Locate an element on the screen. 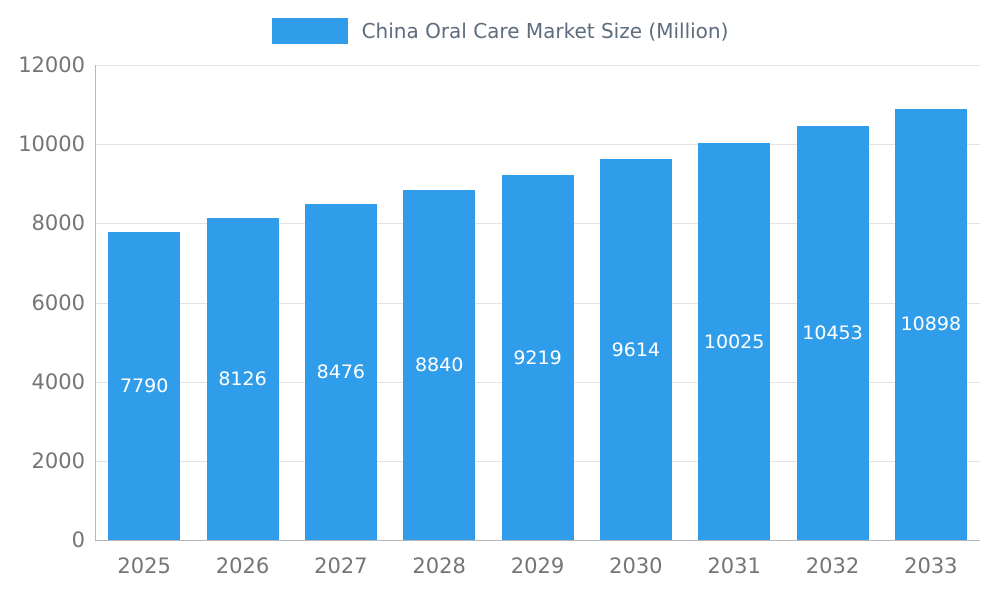 Image resolution: width=1000 pixels, height=600 pixels. bar-2030: 9614 is located at coordinates (635, 349).